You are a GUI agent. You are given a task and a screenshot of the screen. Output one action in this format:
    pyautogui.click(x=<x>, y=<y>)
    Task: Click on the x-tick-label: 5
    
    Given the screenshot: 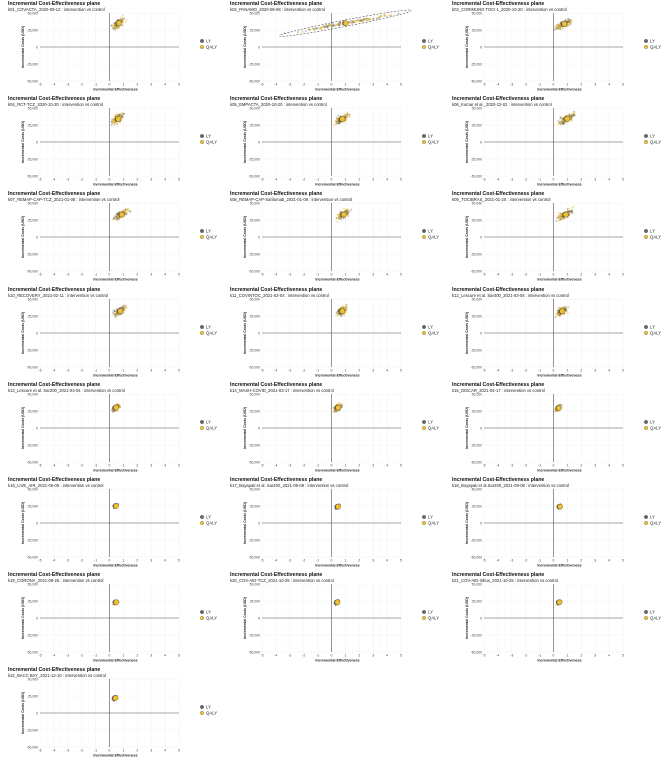 What is the action you would take?
    pyautogui.click(x=401, y=85)
    